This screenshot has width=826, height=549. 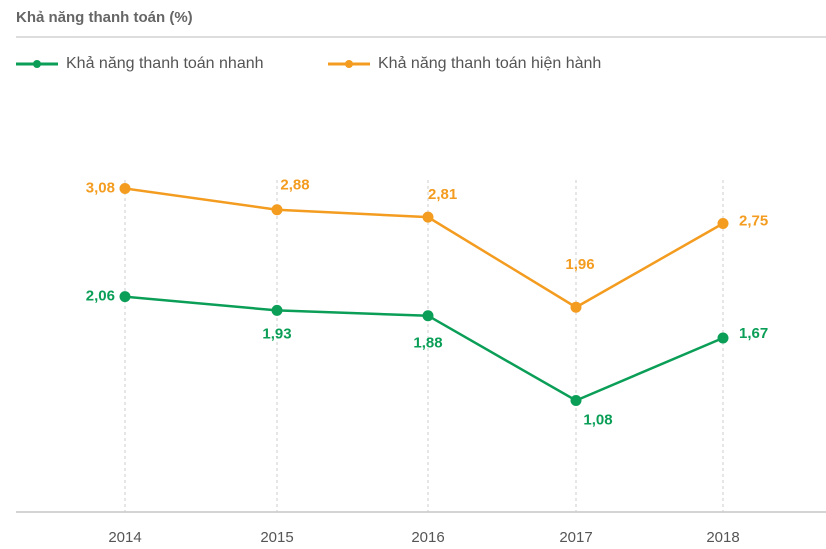 What do you see at coordinates (124, 537) in the screenshot?
I see `x-tick-label: 2014` at bounding box center [124, 537].